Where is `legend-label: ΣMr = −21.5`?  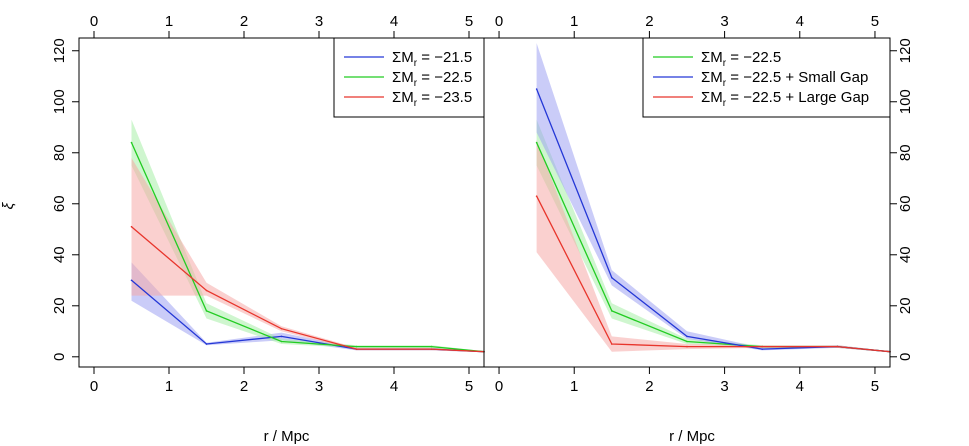 legend-label: ΣMr = −21.5 is located at coordinates (432, 59).